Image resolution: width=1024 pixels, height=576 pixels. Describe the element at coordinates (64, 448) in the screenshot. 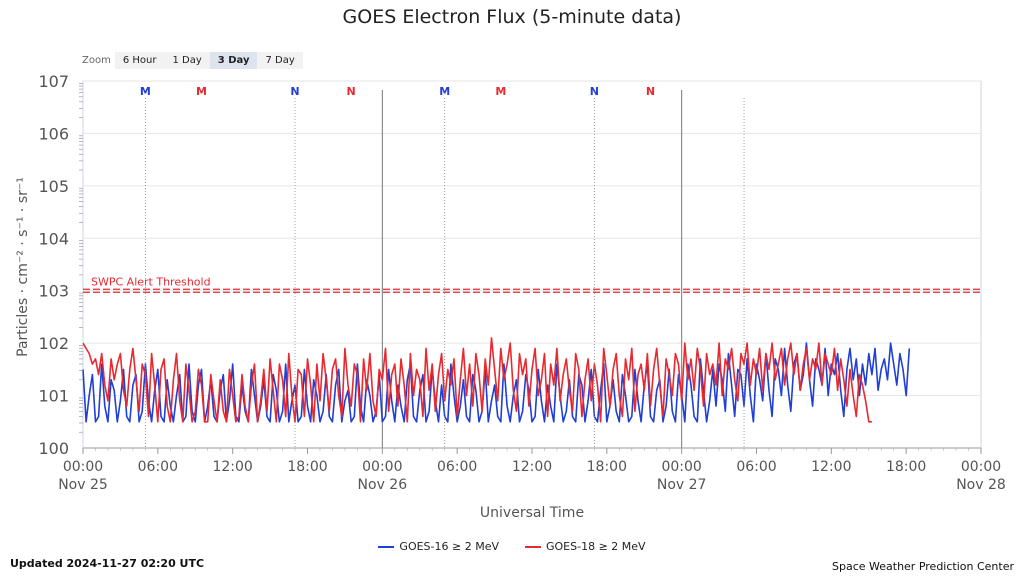

I see `y-tick-exponent: 0` at that location.